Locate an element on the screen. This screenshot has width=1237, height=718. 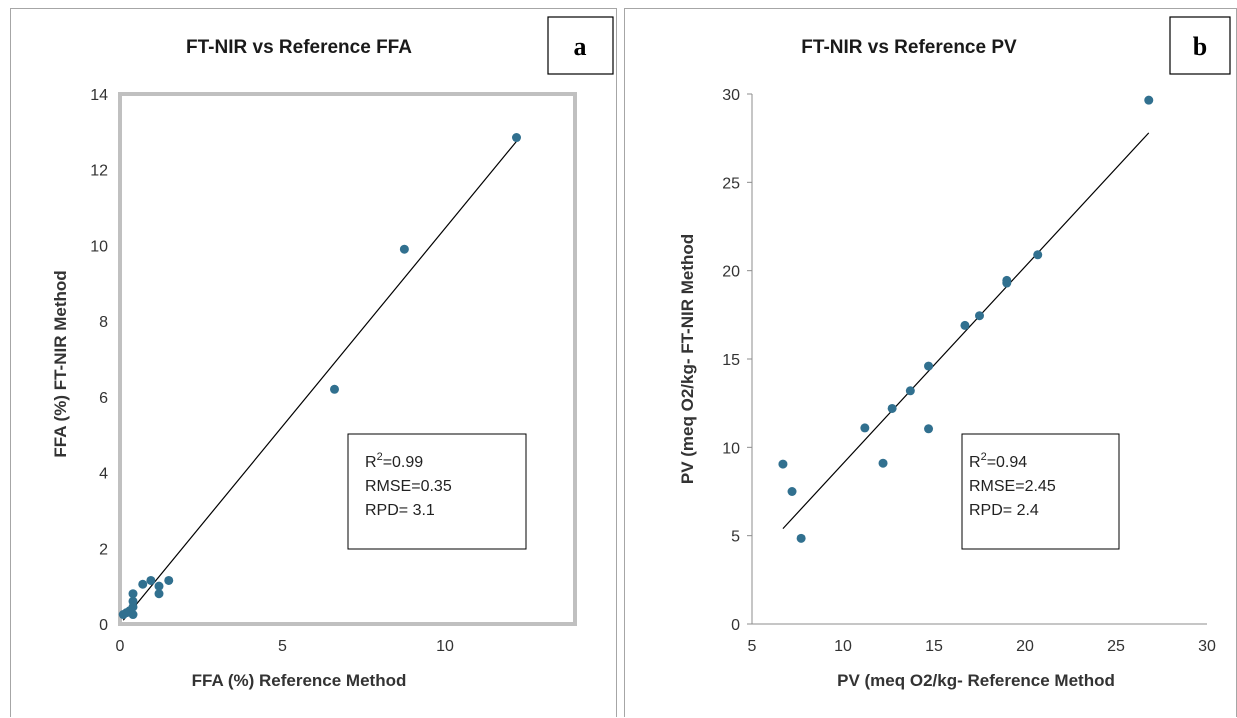
chart-title: FT-NIR vs Reference PV is located at coordinates (909, 47).